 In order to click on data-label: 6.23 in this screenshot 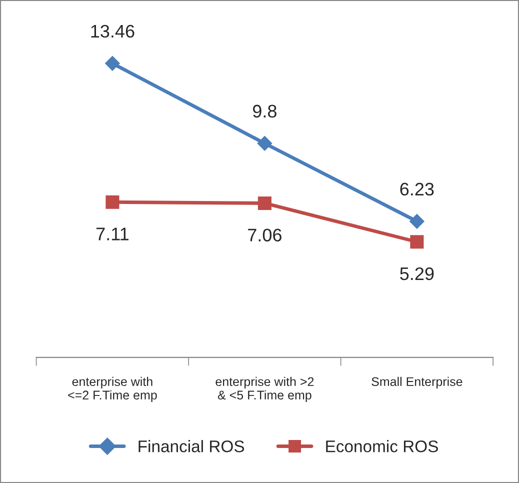, I will do `click(417, 189)`.